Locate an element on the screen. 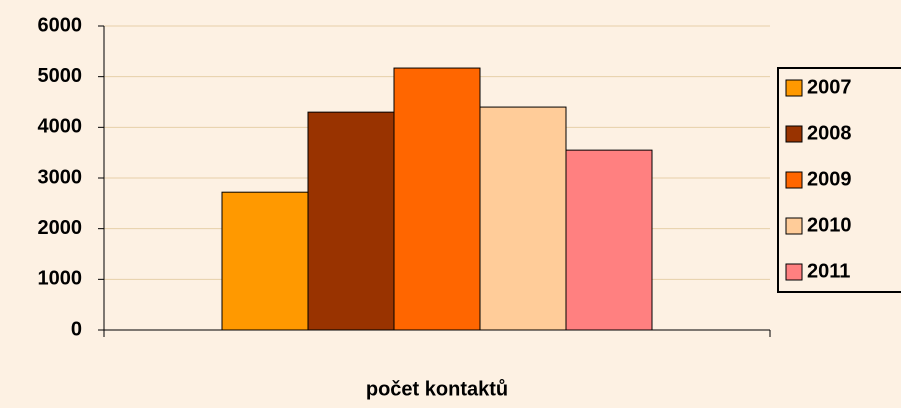 This screenshot has height=408, width=901. legend-label: 2009 is located at coordinates (829, 179).